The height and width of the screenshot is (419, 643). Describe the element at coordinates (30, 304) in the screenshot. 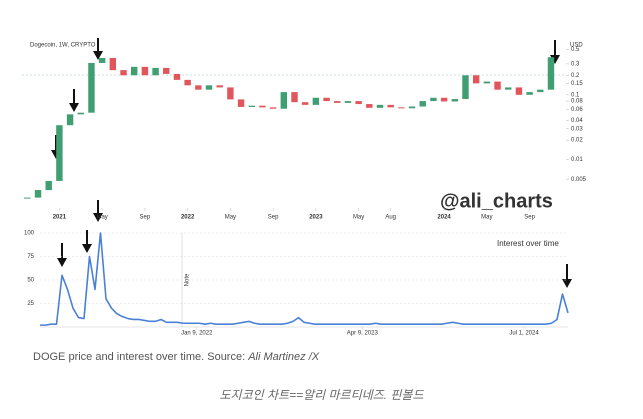

I see `y-tick-label: 25` at that location.